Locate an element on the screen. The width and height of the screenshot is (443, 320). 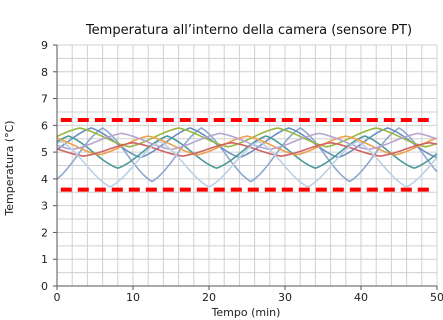
y-tick-label: 3 is located at coordinates (44, 206).